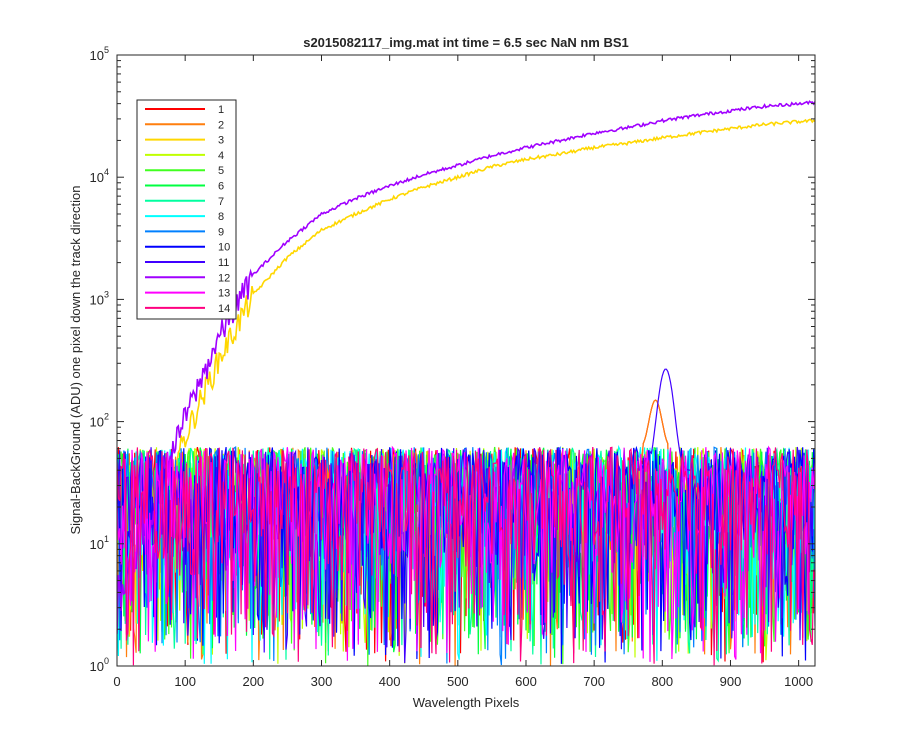  I want to click on x-tick-label: 800, so click(662, 681).